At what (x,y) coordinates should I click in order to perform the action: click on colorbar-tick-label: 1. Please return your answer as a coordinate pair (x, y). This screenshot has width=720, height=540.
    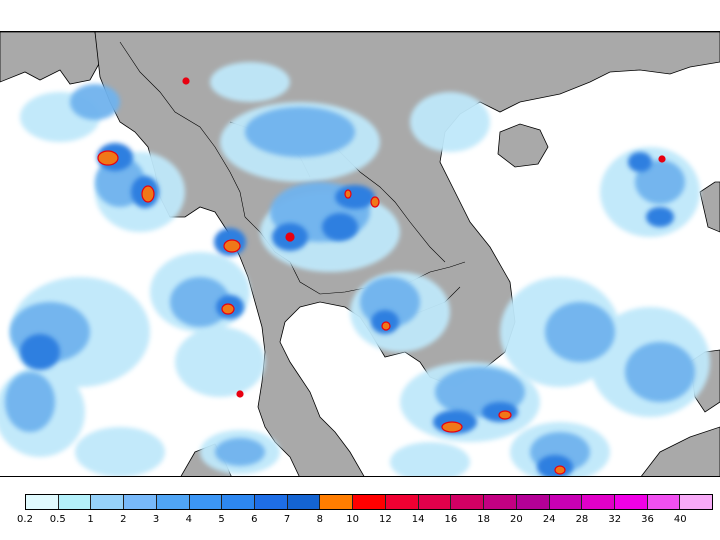
    Looking at the image, I should click on (90, 519).